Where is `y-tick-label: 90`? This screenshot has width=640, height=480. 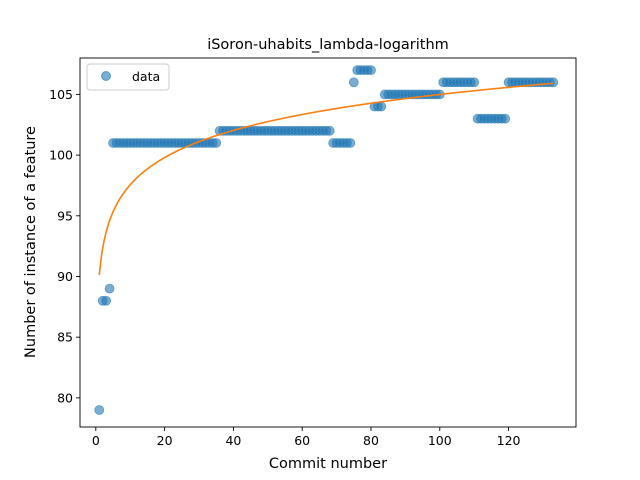
y-tick-label: 90 is located at coordinates (65, 276).